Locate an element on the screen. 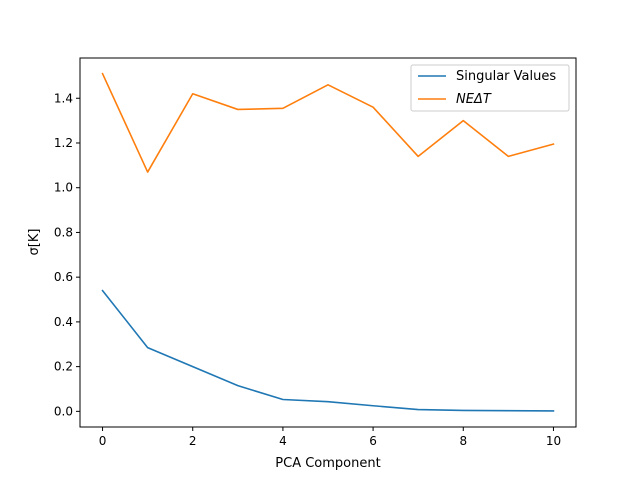 The height and width of the screenshot is (480, 640). y-axis-label: σ[K] is located at coordinates (34, 242).